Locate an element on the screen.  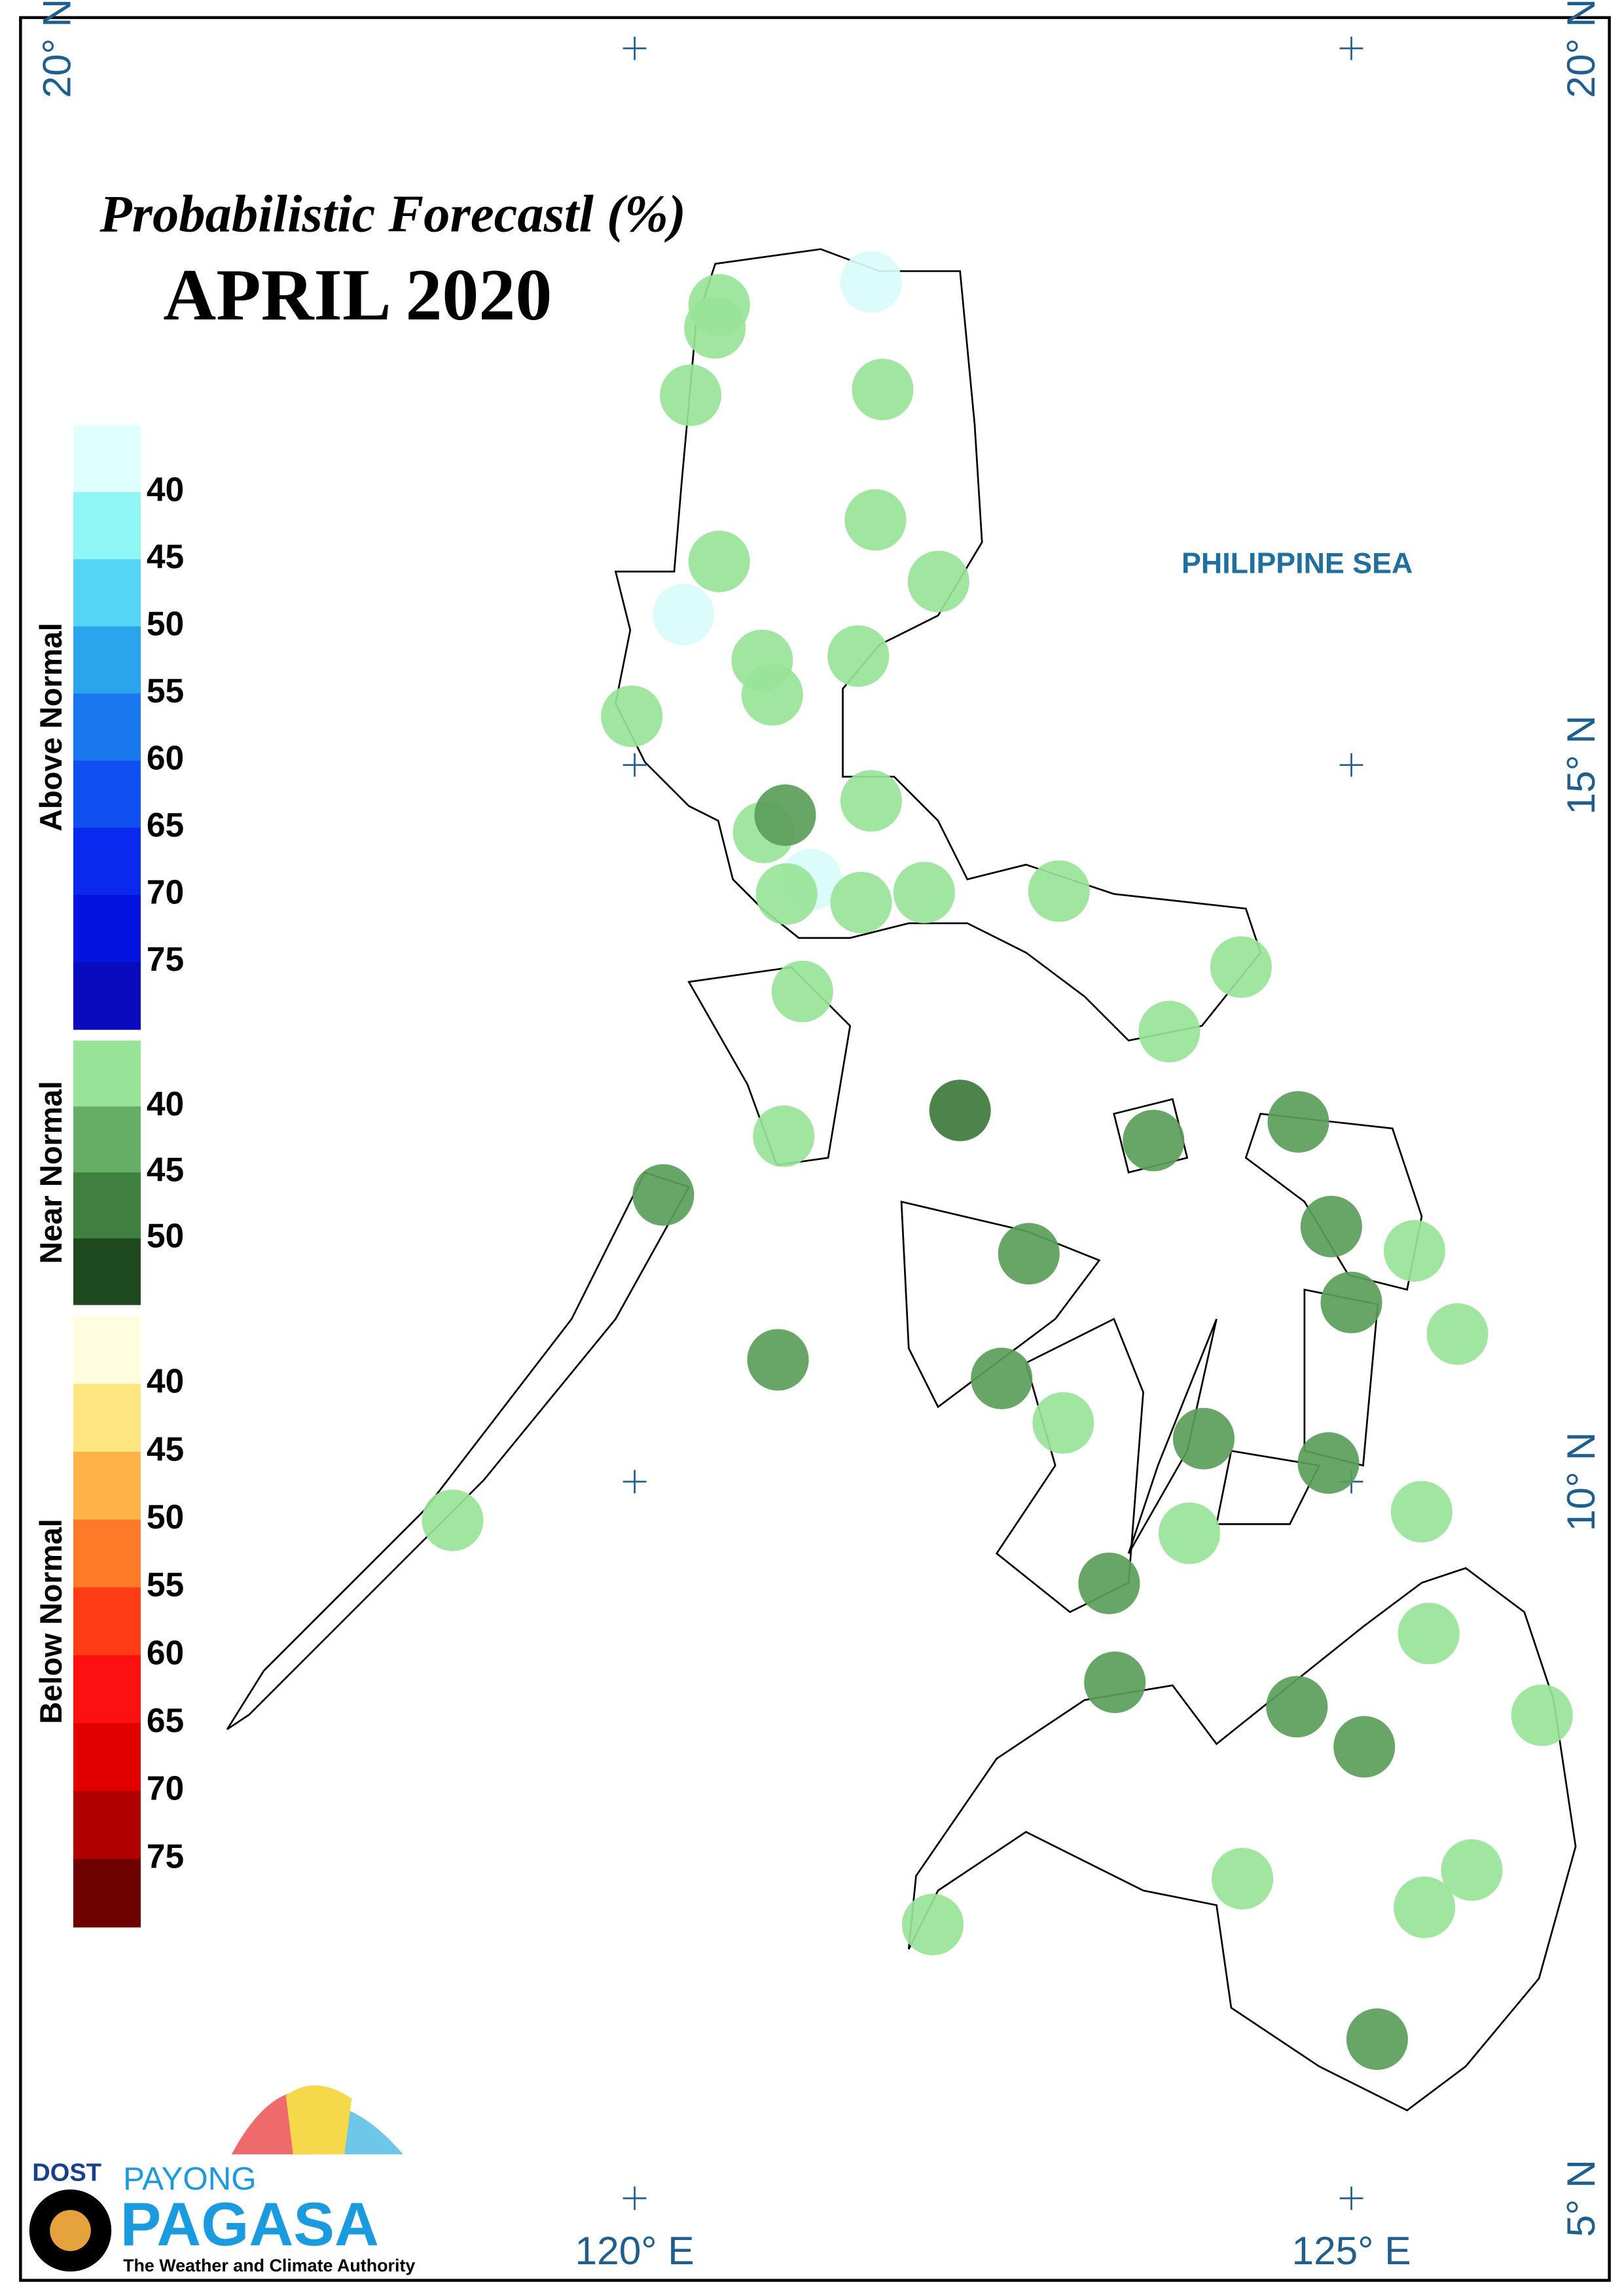
legend-label: 45 is located at coordinates (165, 1170).